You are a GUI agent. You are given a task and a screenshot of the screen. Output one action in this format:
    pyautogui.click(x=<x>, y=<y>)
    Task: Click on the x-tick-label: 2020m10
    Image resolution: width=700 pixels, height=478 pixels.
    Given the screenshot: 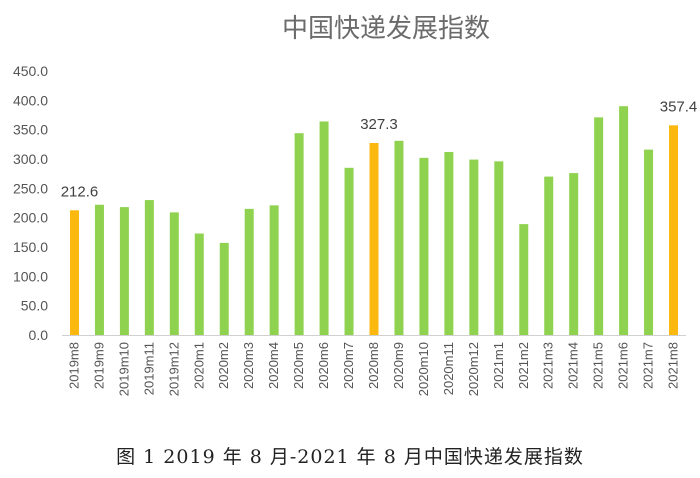 What is the action you would take?
    pyautogui.click(x=423, y=369)
    